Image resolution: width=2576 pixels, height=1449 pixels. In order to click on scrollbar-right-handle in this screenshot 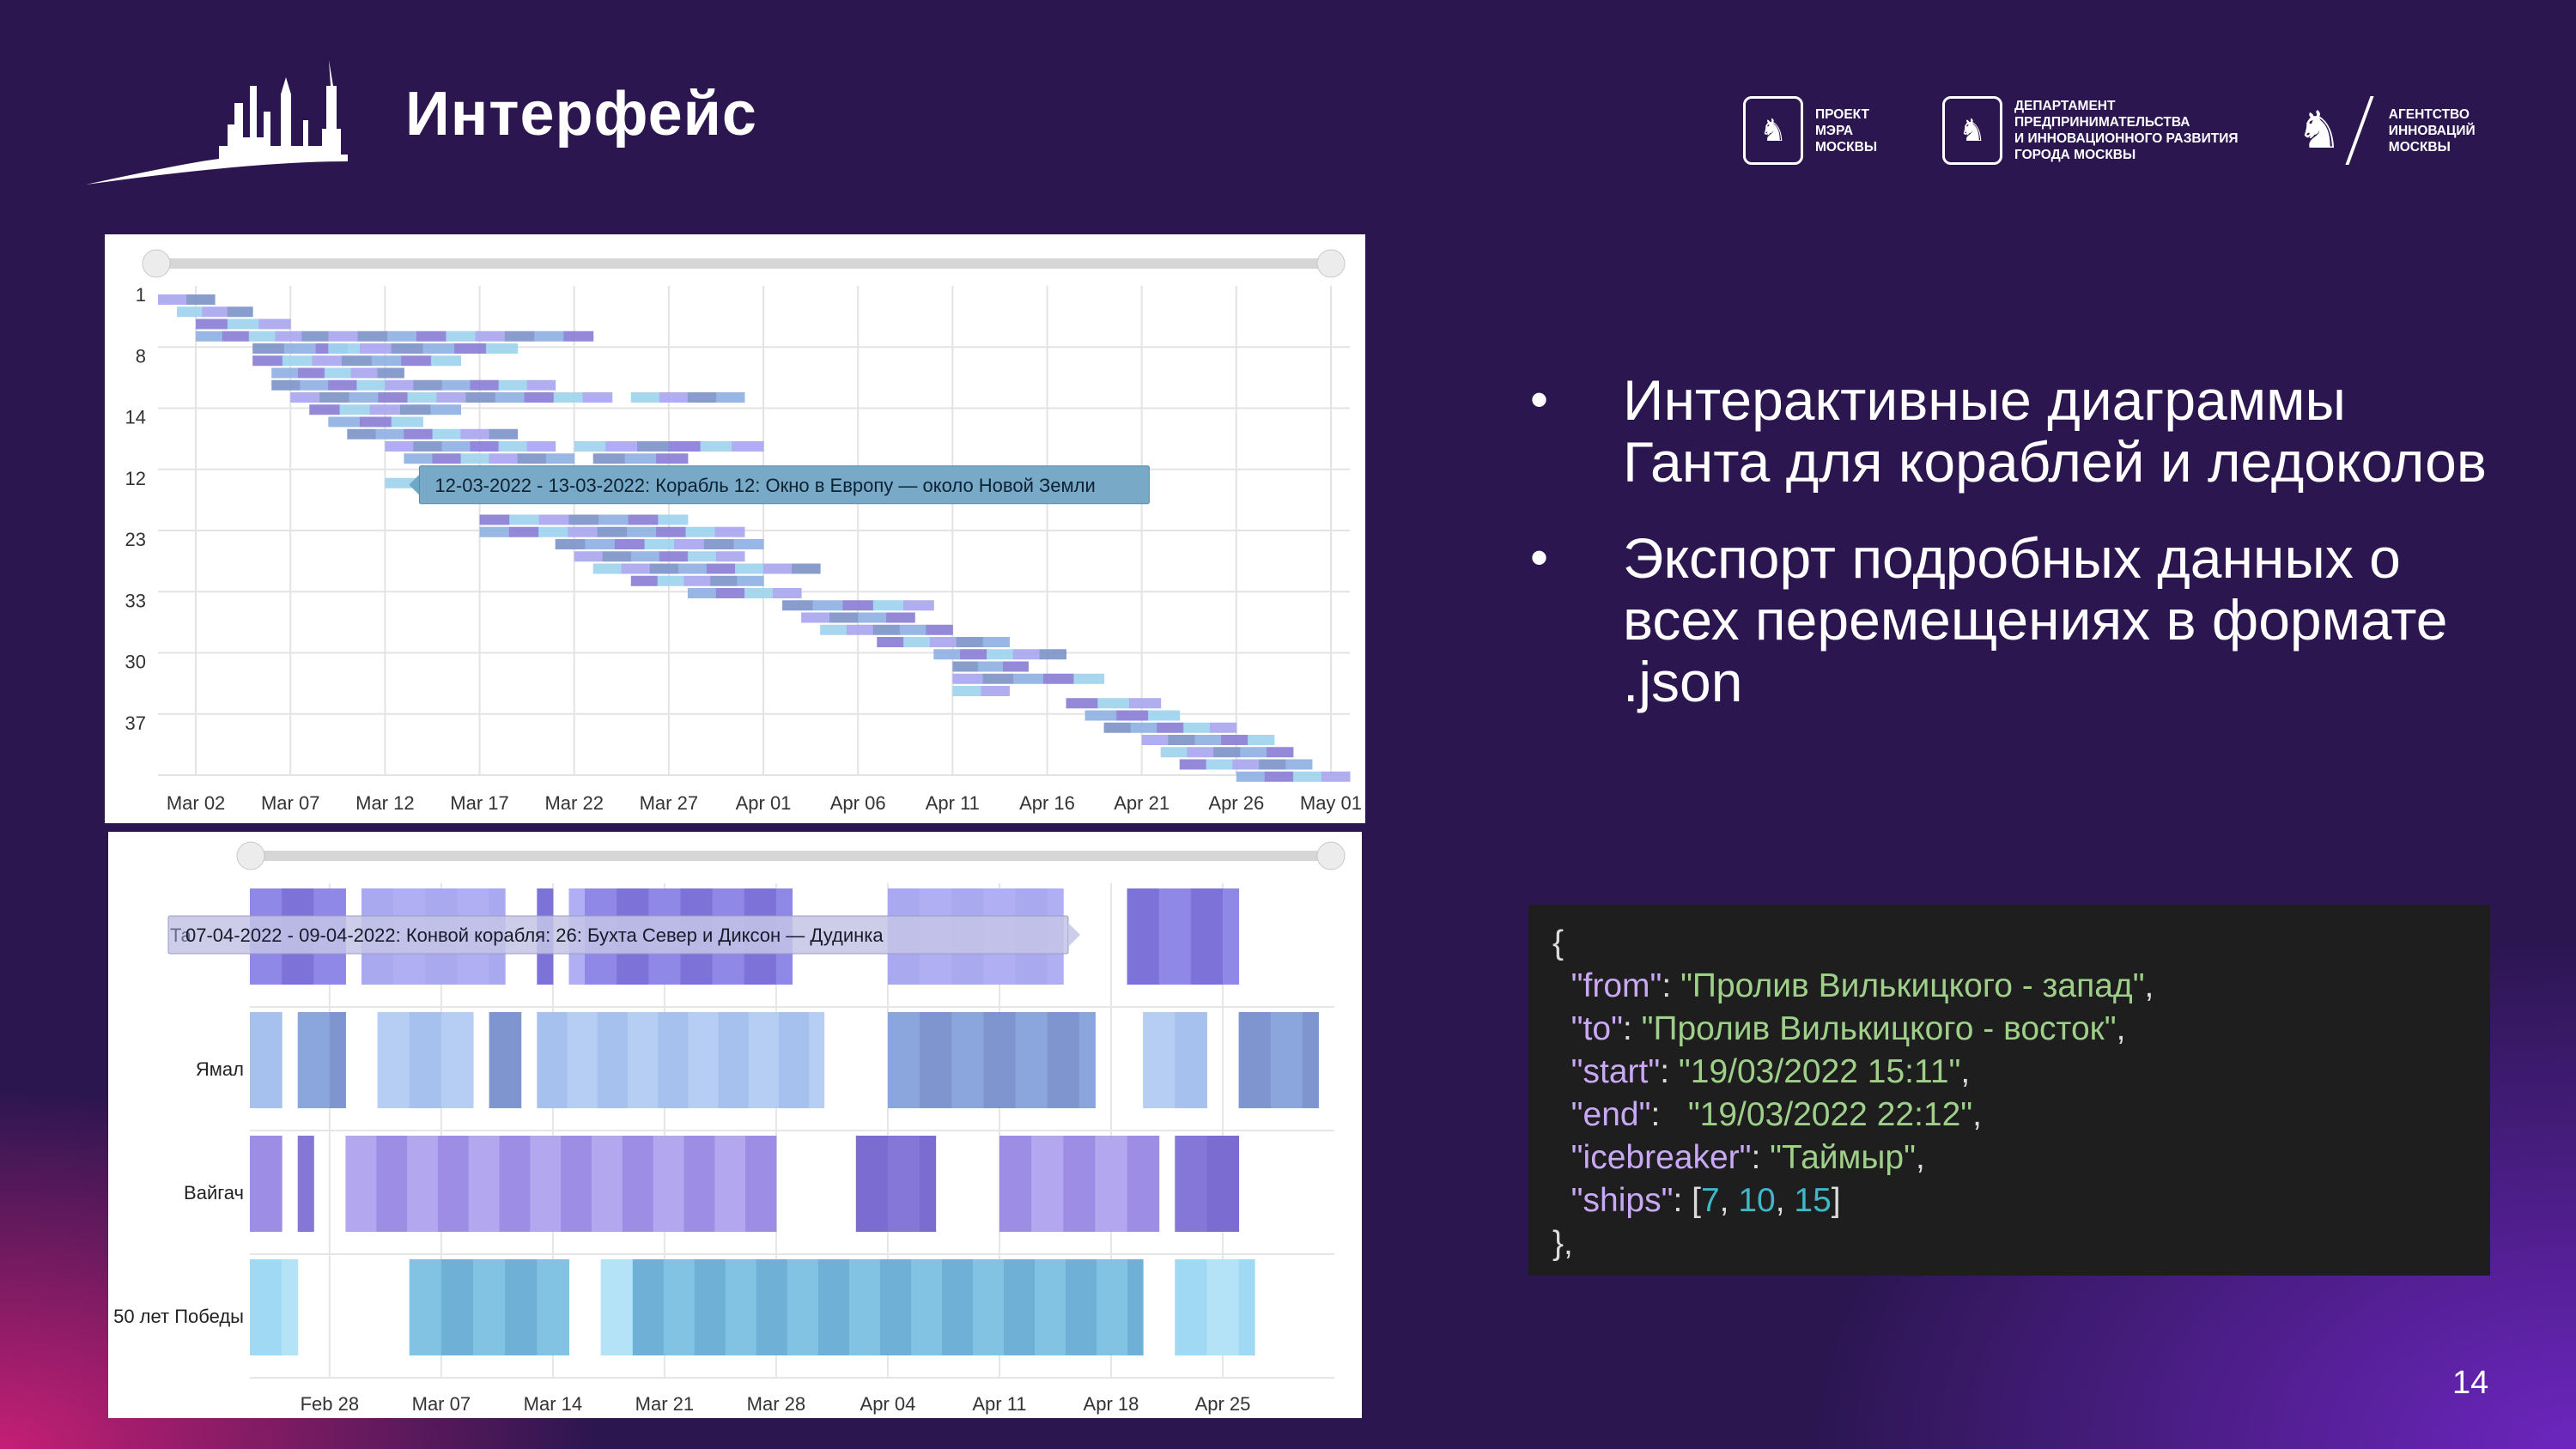, I will do `click(1331, 855)`.